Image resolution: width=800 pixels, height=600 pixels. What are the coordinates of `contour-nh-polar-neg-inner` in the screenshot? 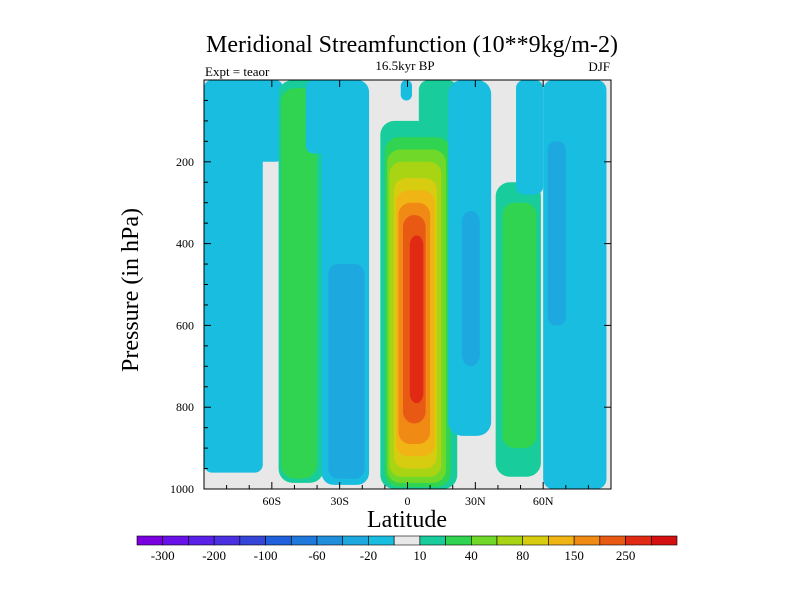 It's located at (556, 233).